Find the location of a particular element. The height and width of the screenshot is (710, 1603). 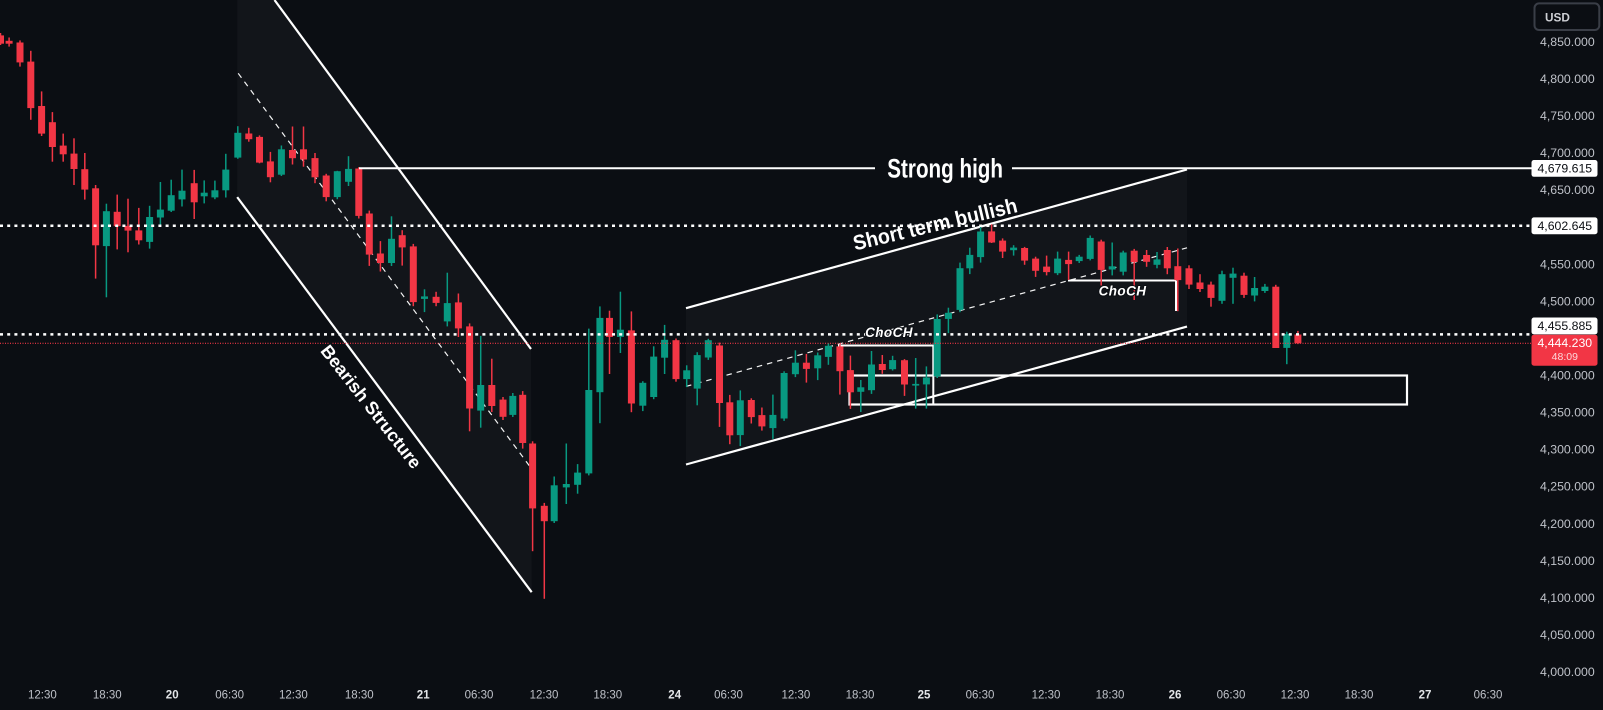

svg-text: 4,700.000 is located at coordinates (1567, 153).